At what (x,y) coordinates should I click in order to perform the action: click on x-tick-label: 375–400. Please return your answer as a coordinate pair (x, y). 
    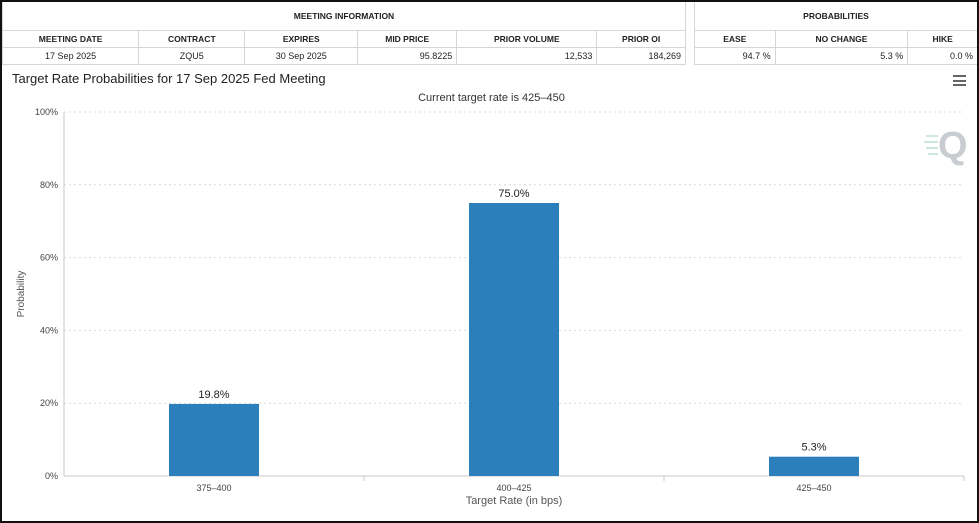
    Looking at the image, I should click on (213, 488).